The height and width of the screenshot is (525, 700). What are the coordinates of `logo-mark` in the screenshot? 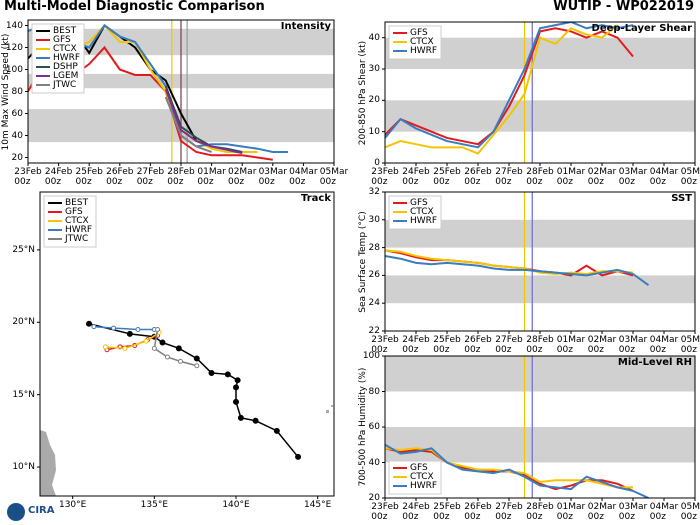 It's located at (16, 512).